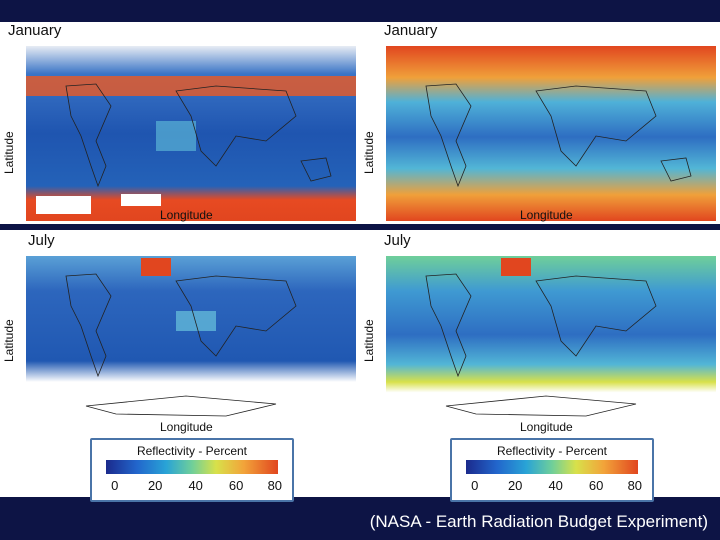  What do you see at coordinates (360, 518) in the screenshot?
I see `bottom-band` at bounding box center [360, 518].